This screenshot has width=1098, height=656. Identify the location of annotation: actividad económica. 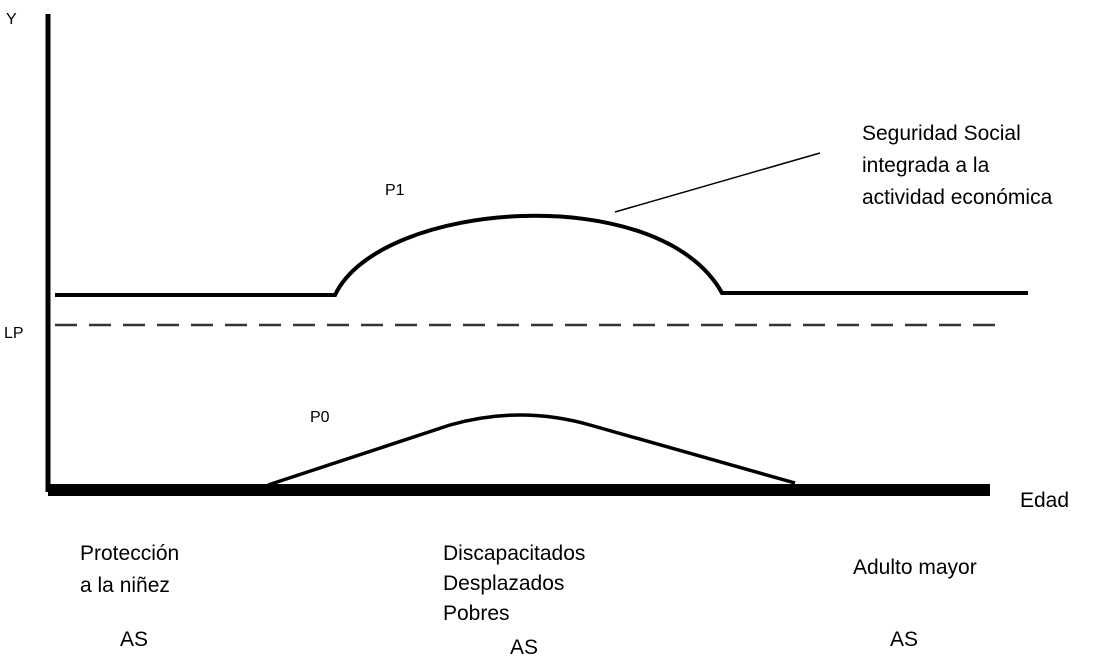
(957, 197).